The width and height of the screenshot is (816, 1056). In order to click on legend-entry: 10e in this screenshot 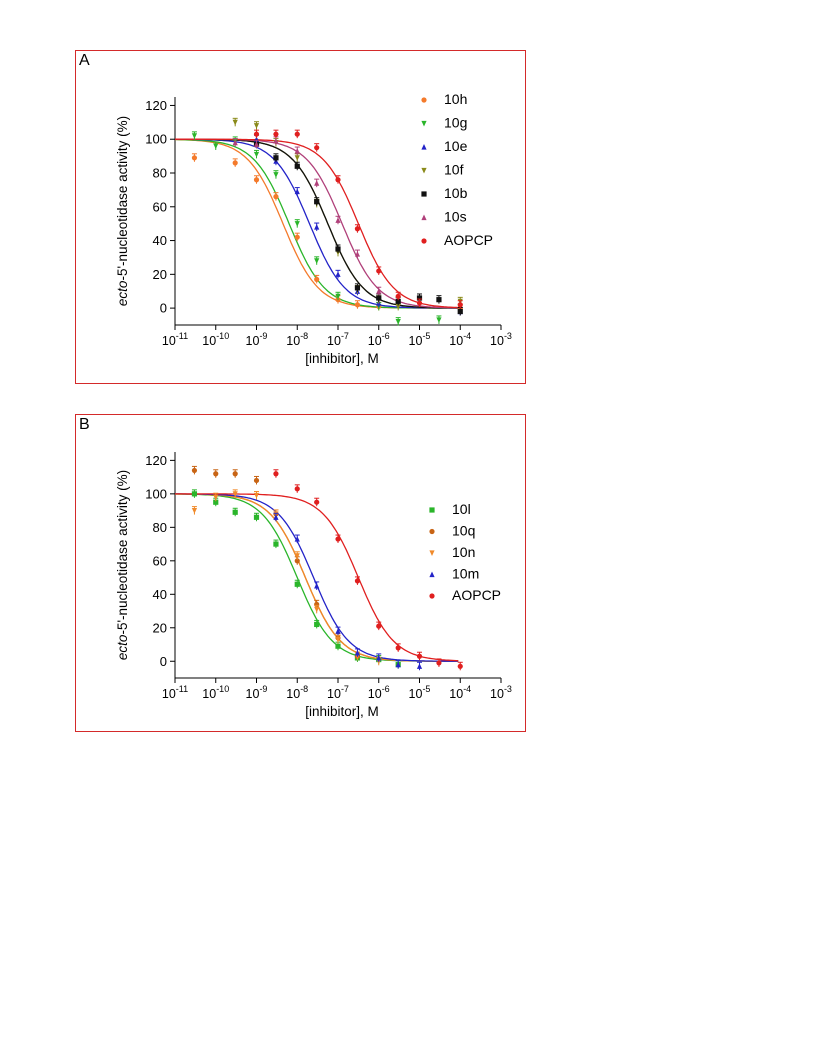, I will do `click(456, 146)`.